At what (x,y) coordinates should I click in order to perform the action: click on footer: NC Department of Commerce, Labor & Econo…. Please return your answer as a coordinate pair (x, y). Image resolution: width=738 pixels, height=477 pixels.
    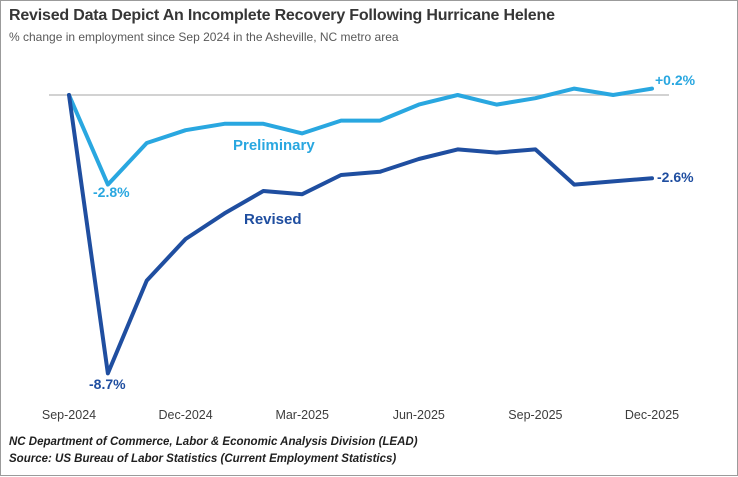
    Looking at the image, I should click on (213, 450).